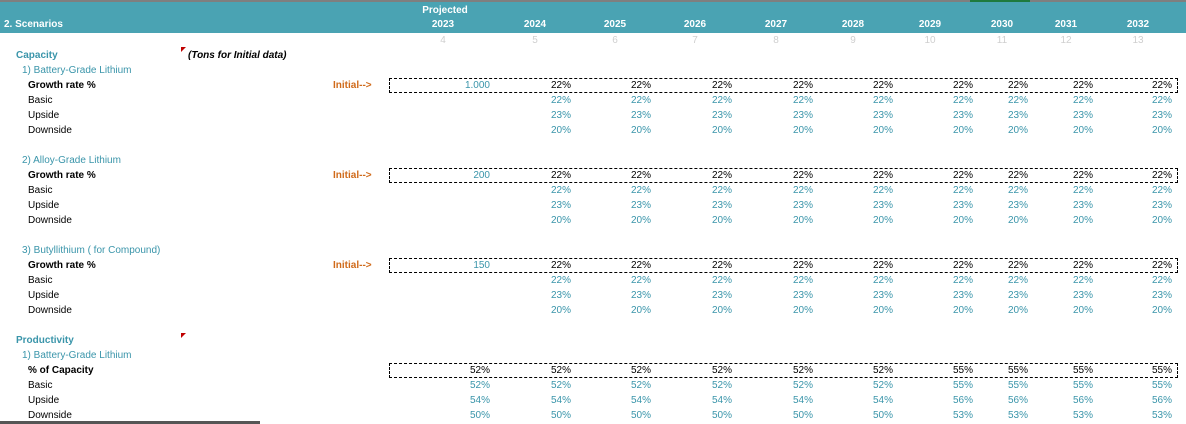  Describe the element at coordinates (37, 55) in the screenshot. I see `capacity-section-title: Capacity` at that location.